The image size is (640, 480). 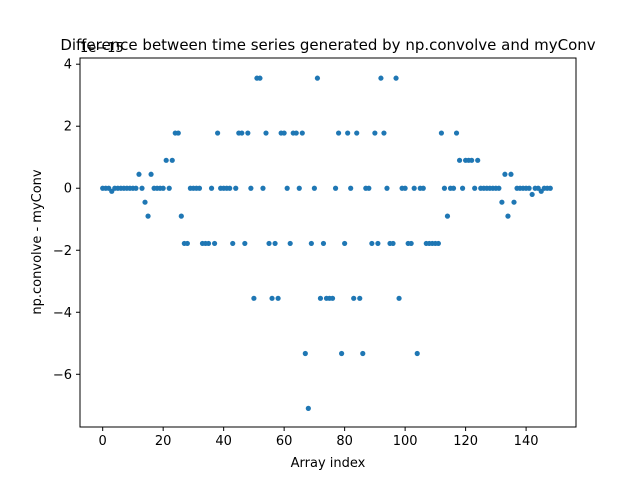 What do you see at coordinates (526, 441) in the screenshot?
I see `x-tick-label: 140` at bounding box center [526, 441].